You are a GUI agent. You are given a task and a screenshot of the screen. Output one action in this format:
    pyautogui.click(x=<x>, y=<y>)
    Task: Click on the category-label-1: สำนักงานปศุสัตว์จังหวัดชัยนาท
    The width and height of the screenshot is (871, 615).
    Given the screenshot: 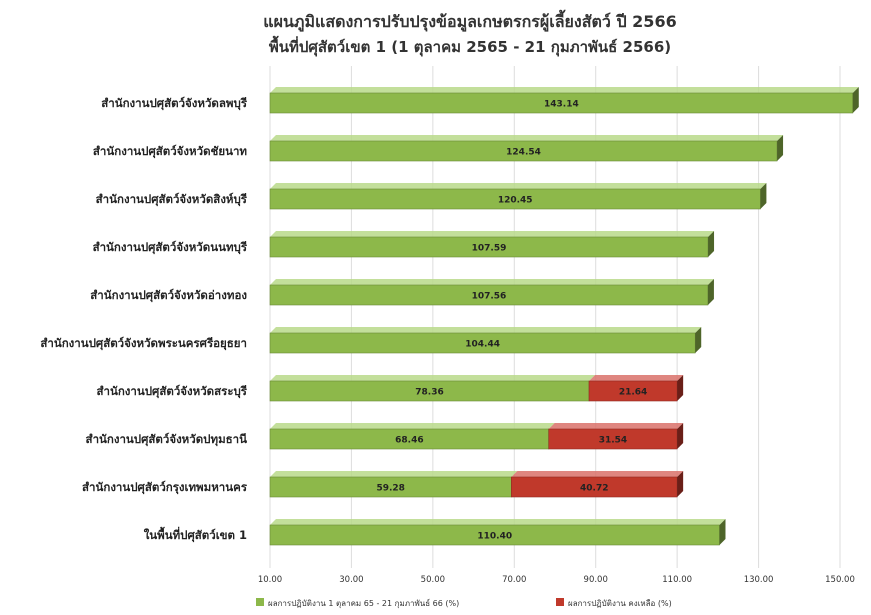 What is the action you would take?
    pyautogui.click(x=170, y=151)
    